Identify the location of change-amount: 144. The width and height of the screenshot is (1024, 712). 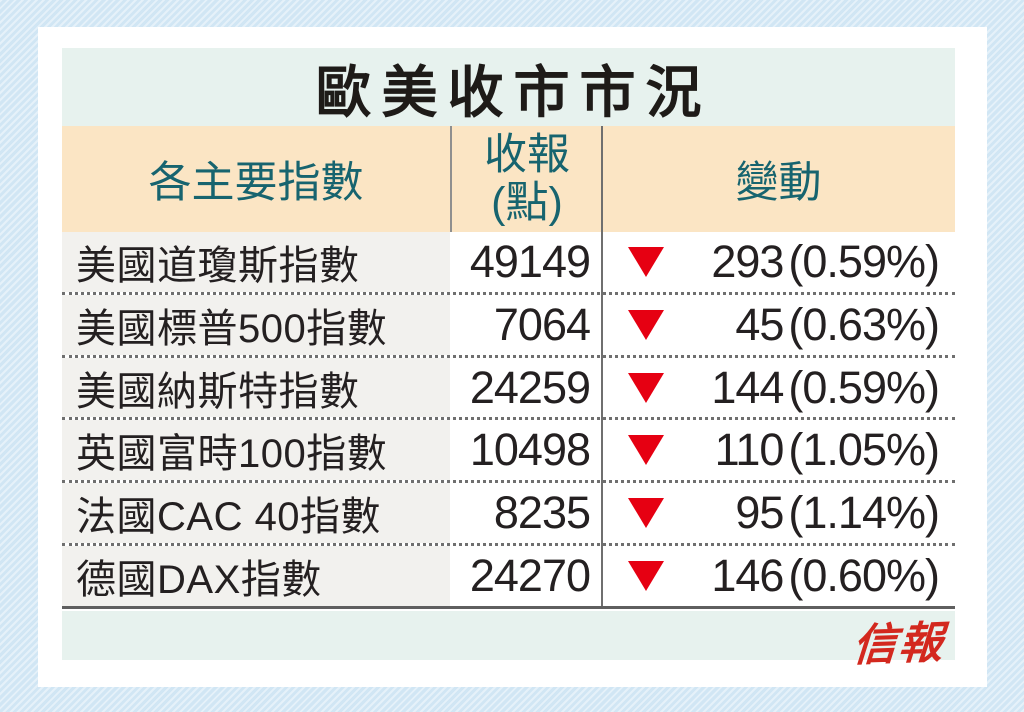
(747, 387).